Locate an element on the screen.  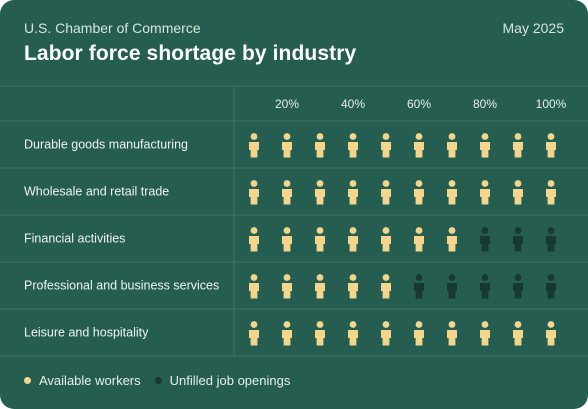
legend-label-available: Available workers is located at coordinates (90, 380).